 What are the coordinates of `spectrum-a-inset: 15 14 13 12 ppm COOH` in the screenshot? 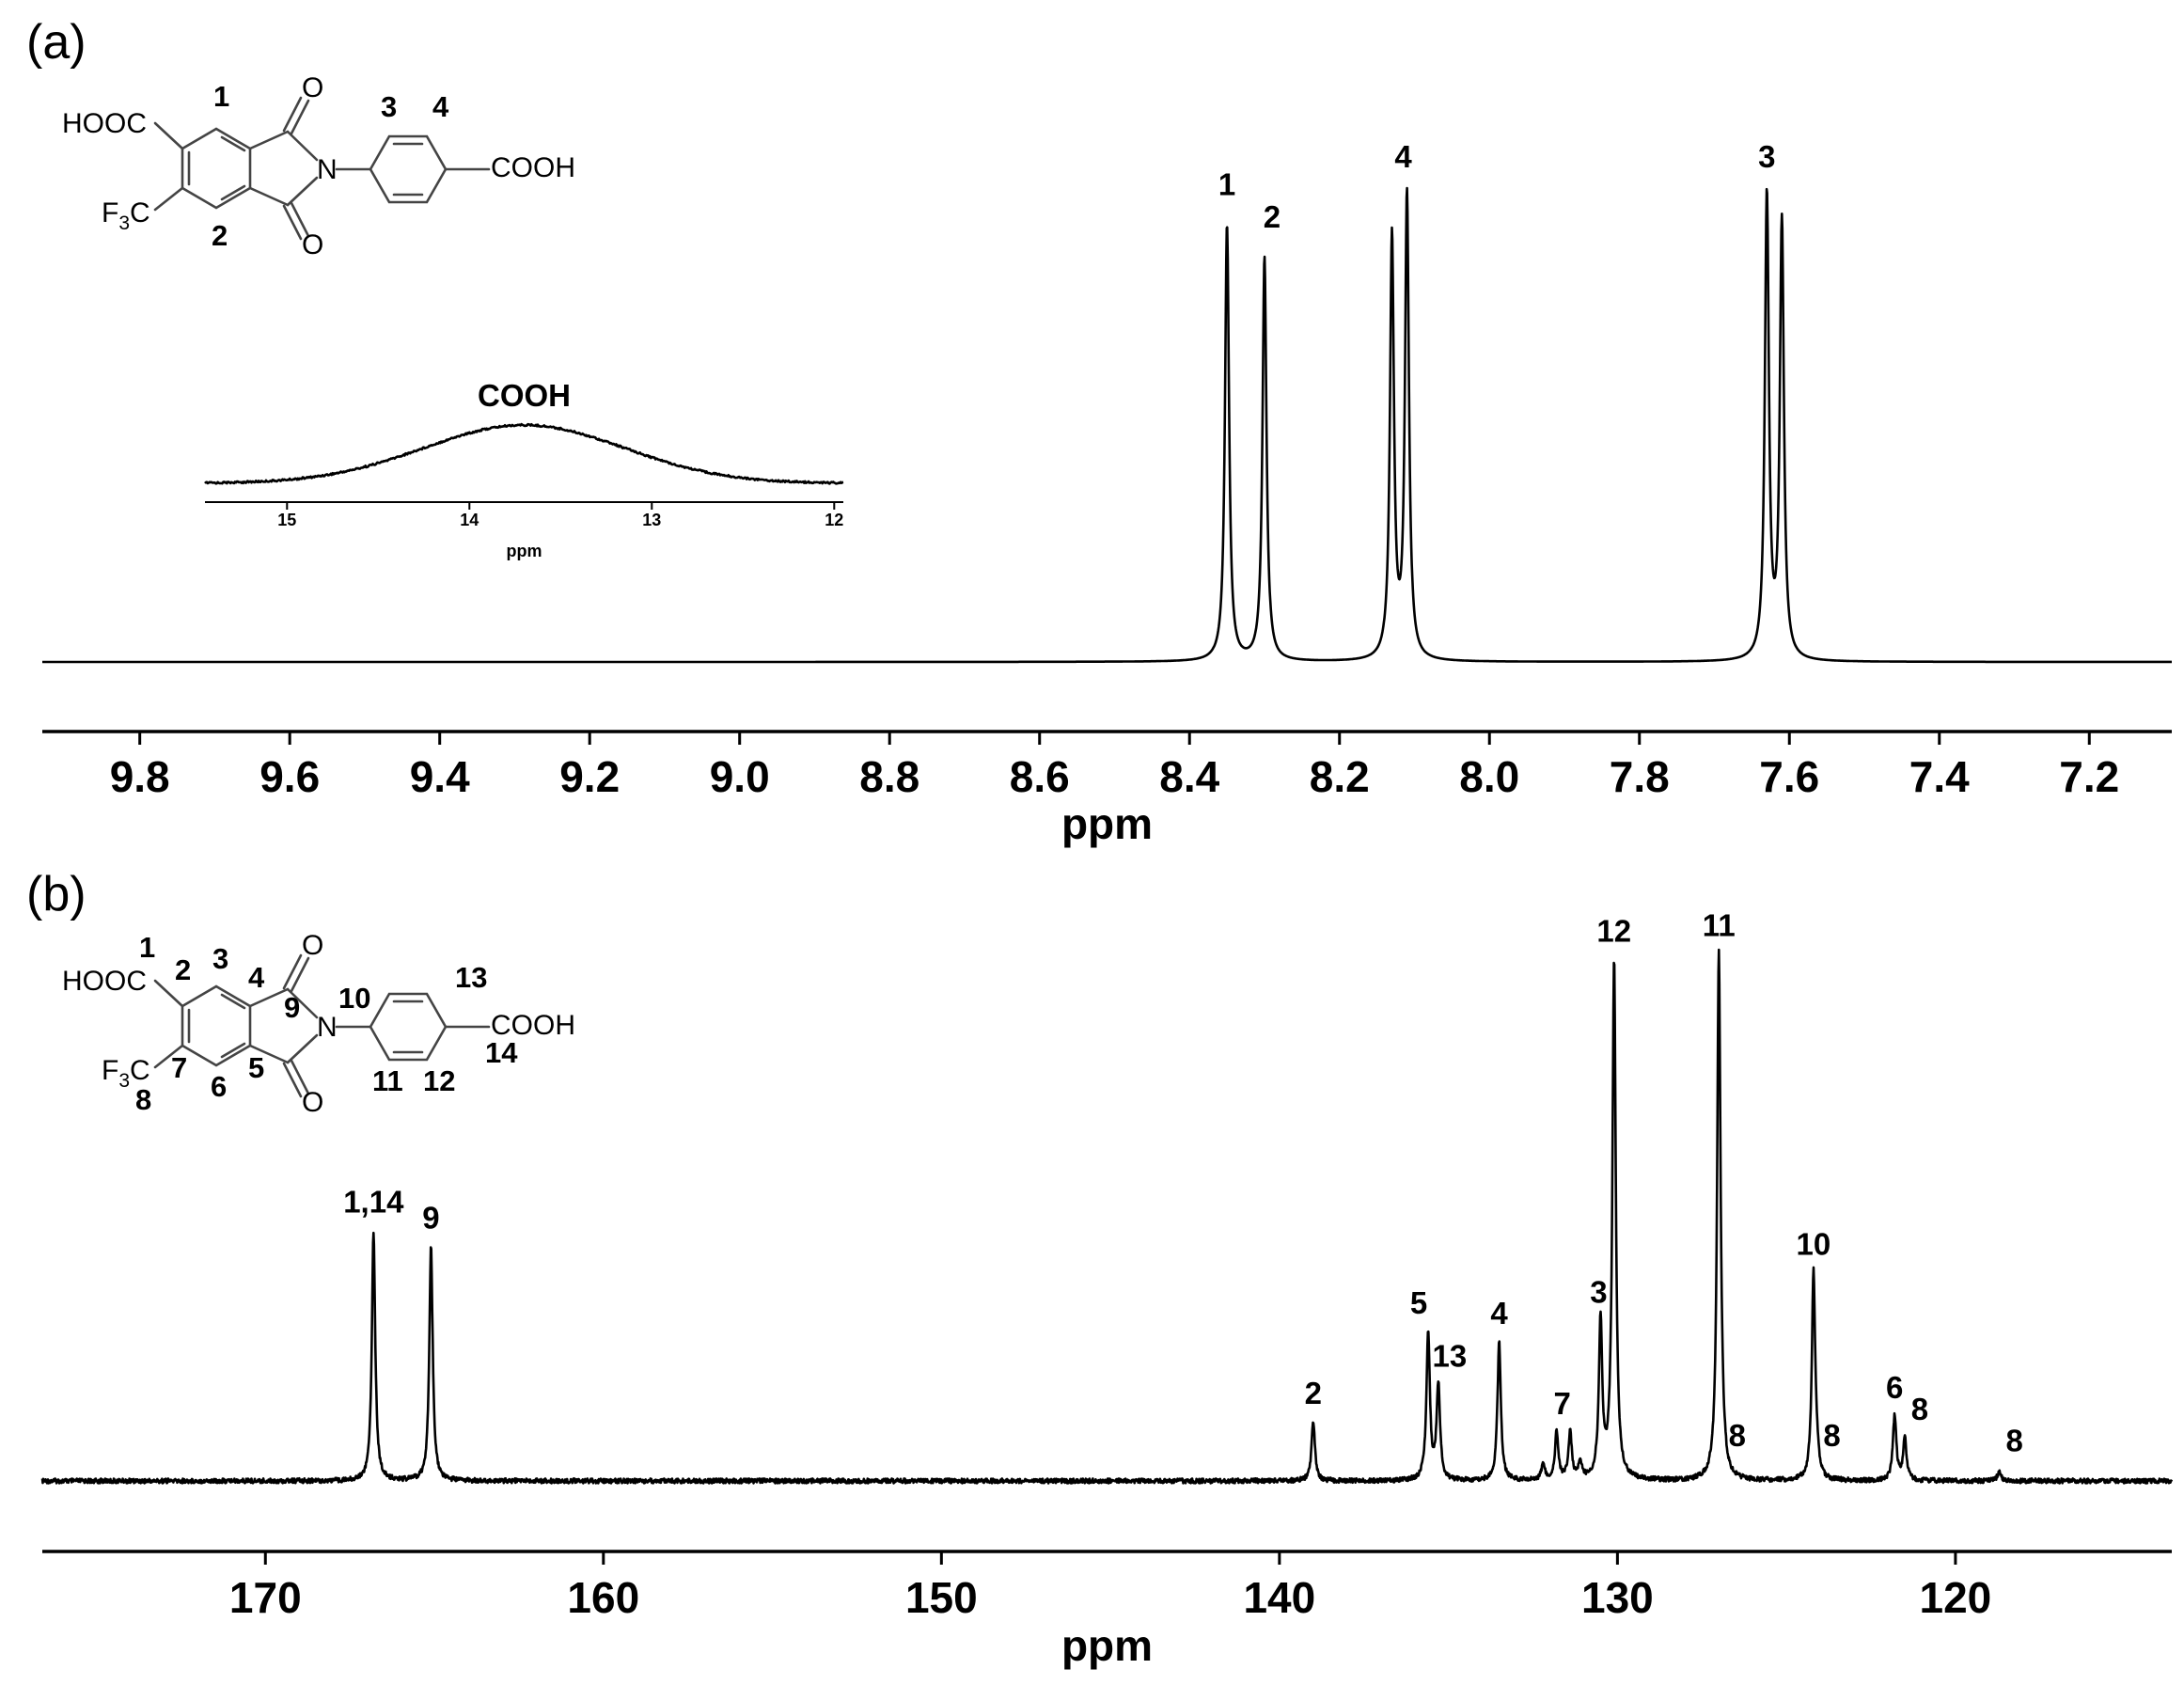 It's located at (524, 469).